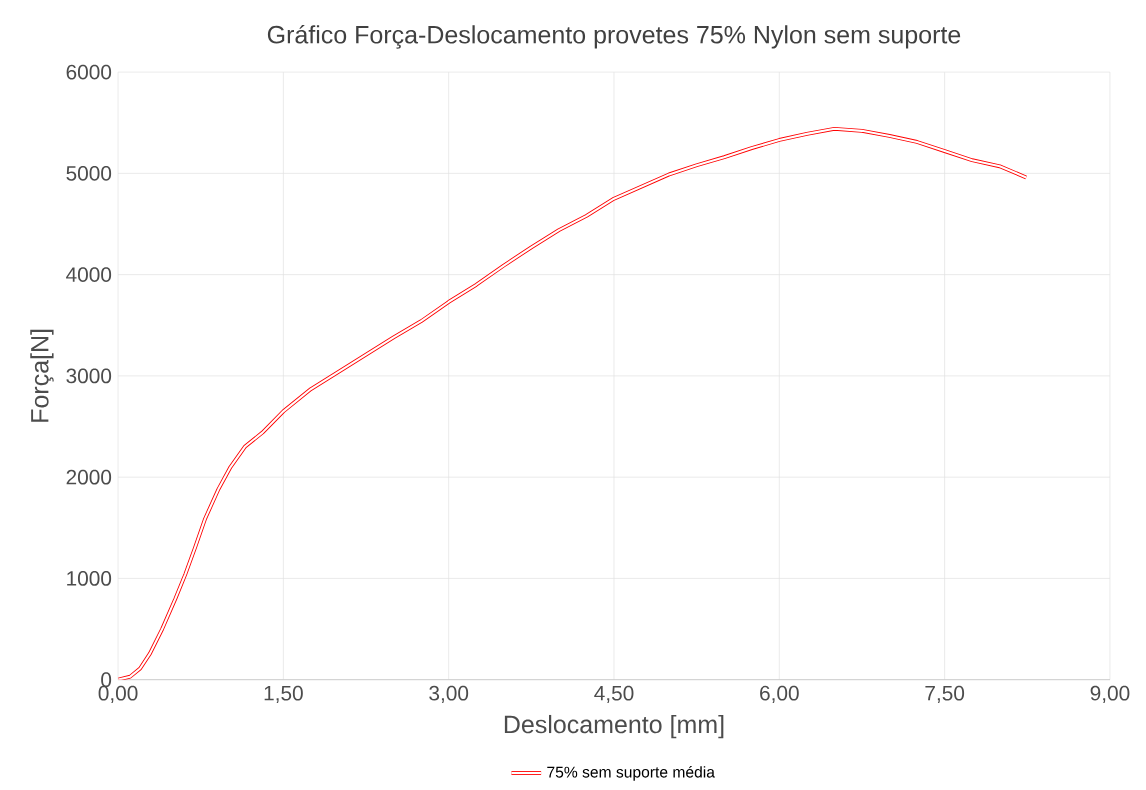 This screenshot has height=790, width=1146. Describe the element at coordinates (89, 173) in the screenshot. I see `y-tick-label: 5000` at that location.